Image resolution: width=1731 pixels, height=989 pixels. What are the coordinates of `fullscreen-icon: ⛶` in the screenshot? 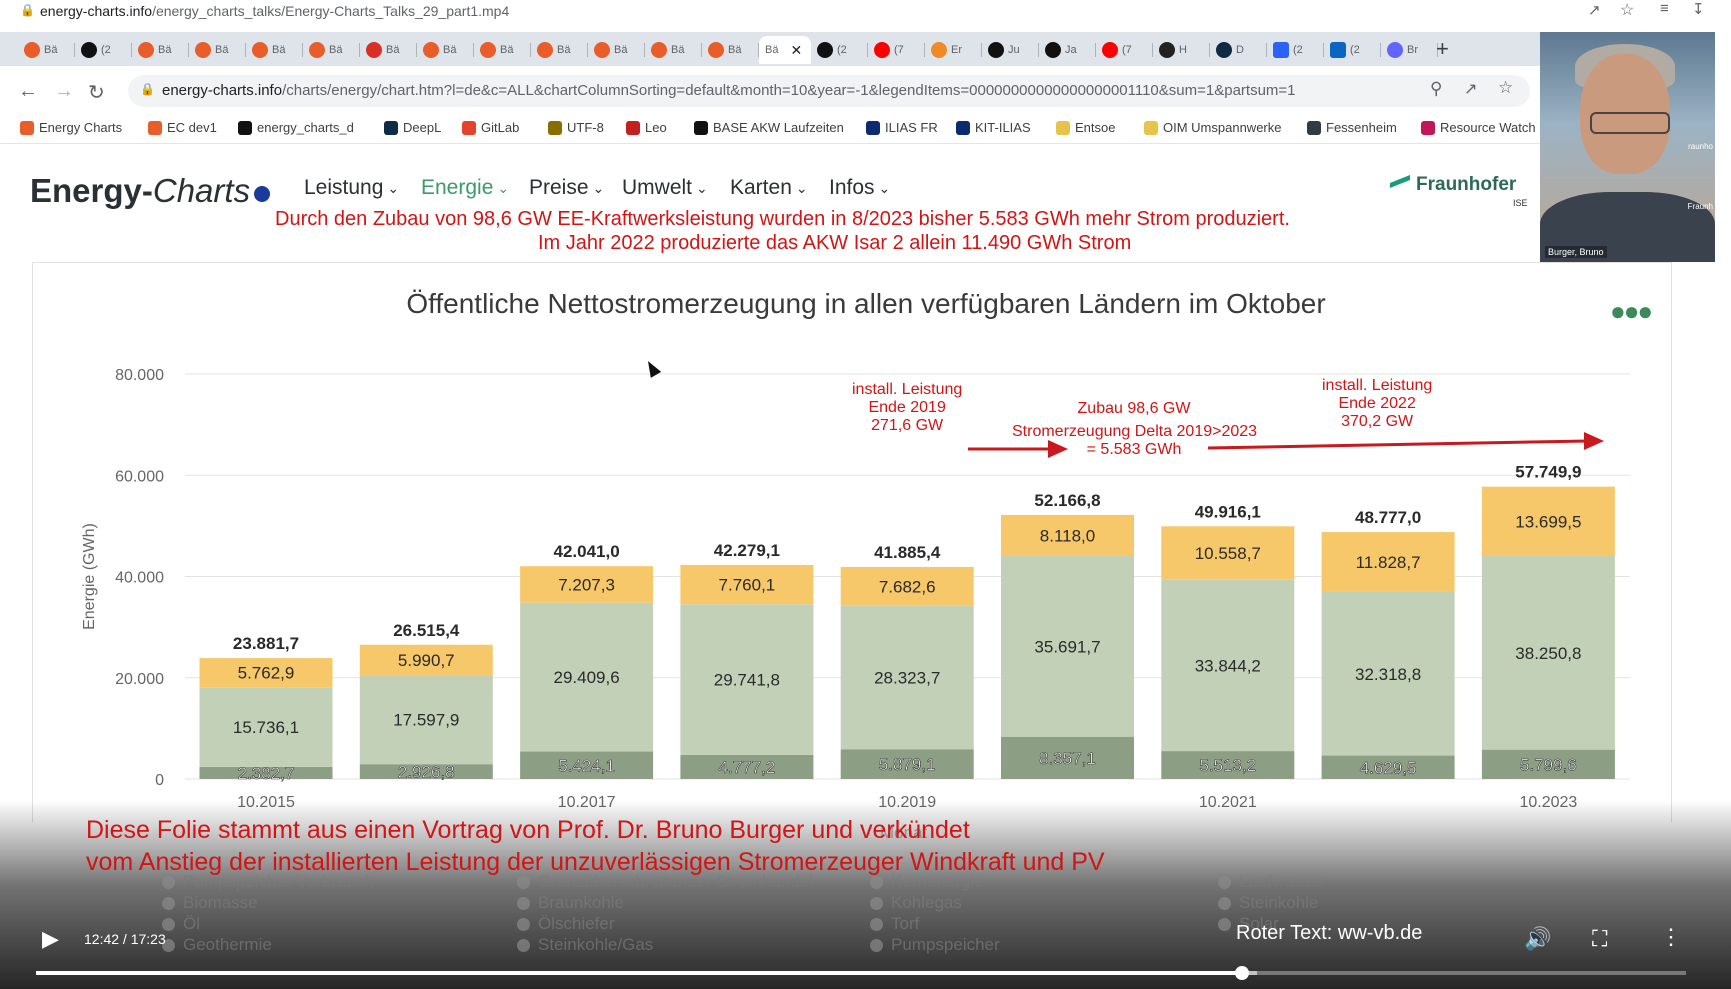 It's located at (1600, 938).